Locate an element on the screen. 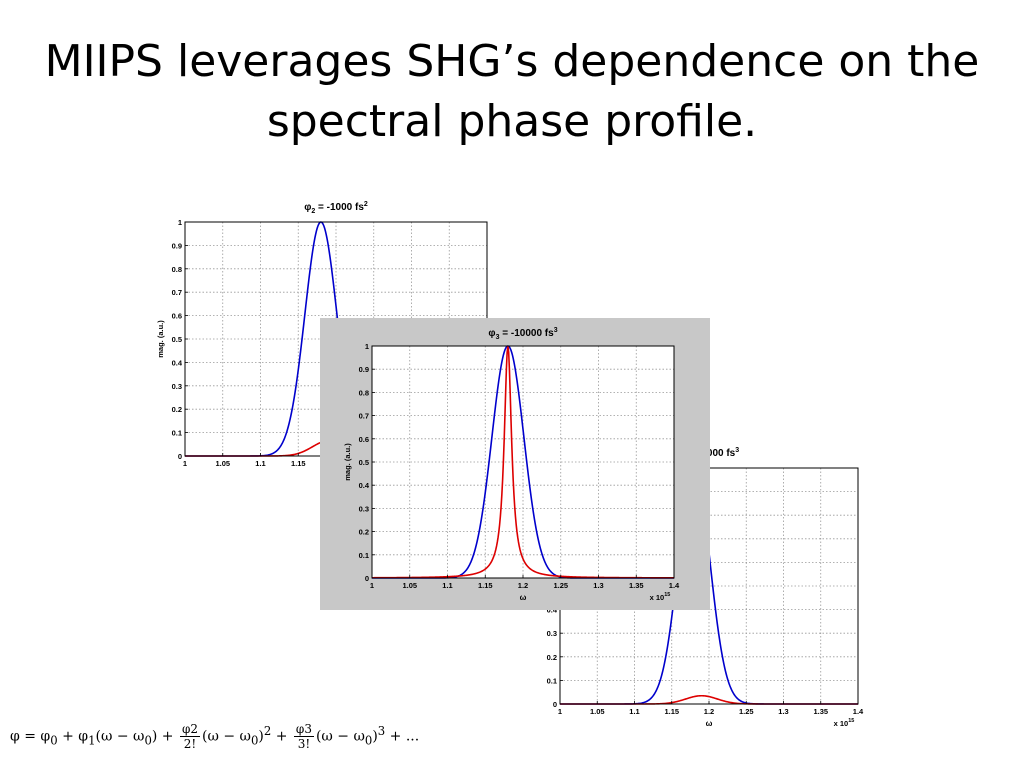  chart-title: φ2 = -1000 fs2 is located at coordinates (336, 208).